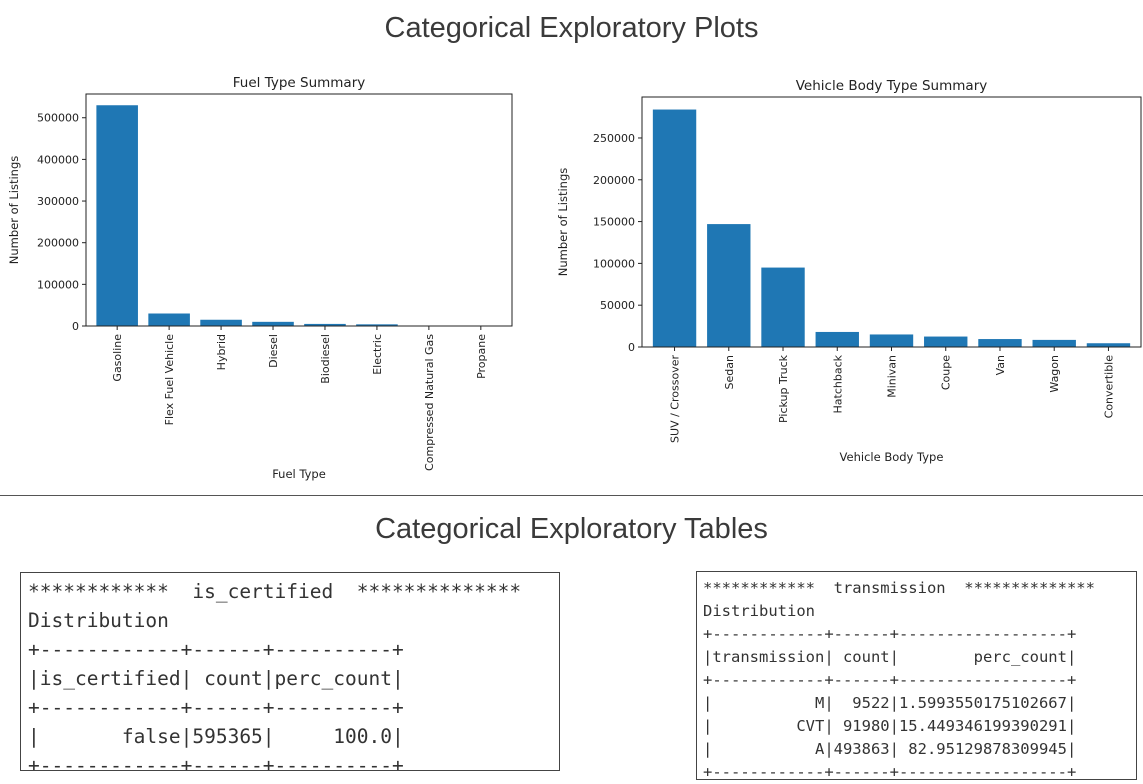 Image resolution: width=1143 pixels, height=784 pixels. Describe the element at coordinates (1054, 374) in the screenshot. I see `x-tick-label: Wagon` at that location.